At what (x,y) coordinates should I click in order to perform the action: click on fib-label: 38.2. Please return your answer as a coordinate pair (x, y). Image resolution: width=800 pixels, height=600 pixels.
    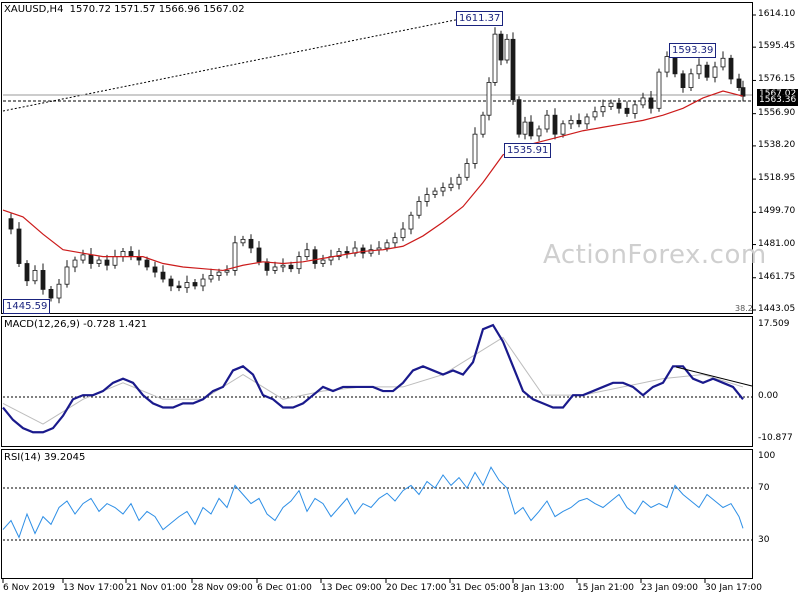
    Looking at the image, I should click on (744, 308).